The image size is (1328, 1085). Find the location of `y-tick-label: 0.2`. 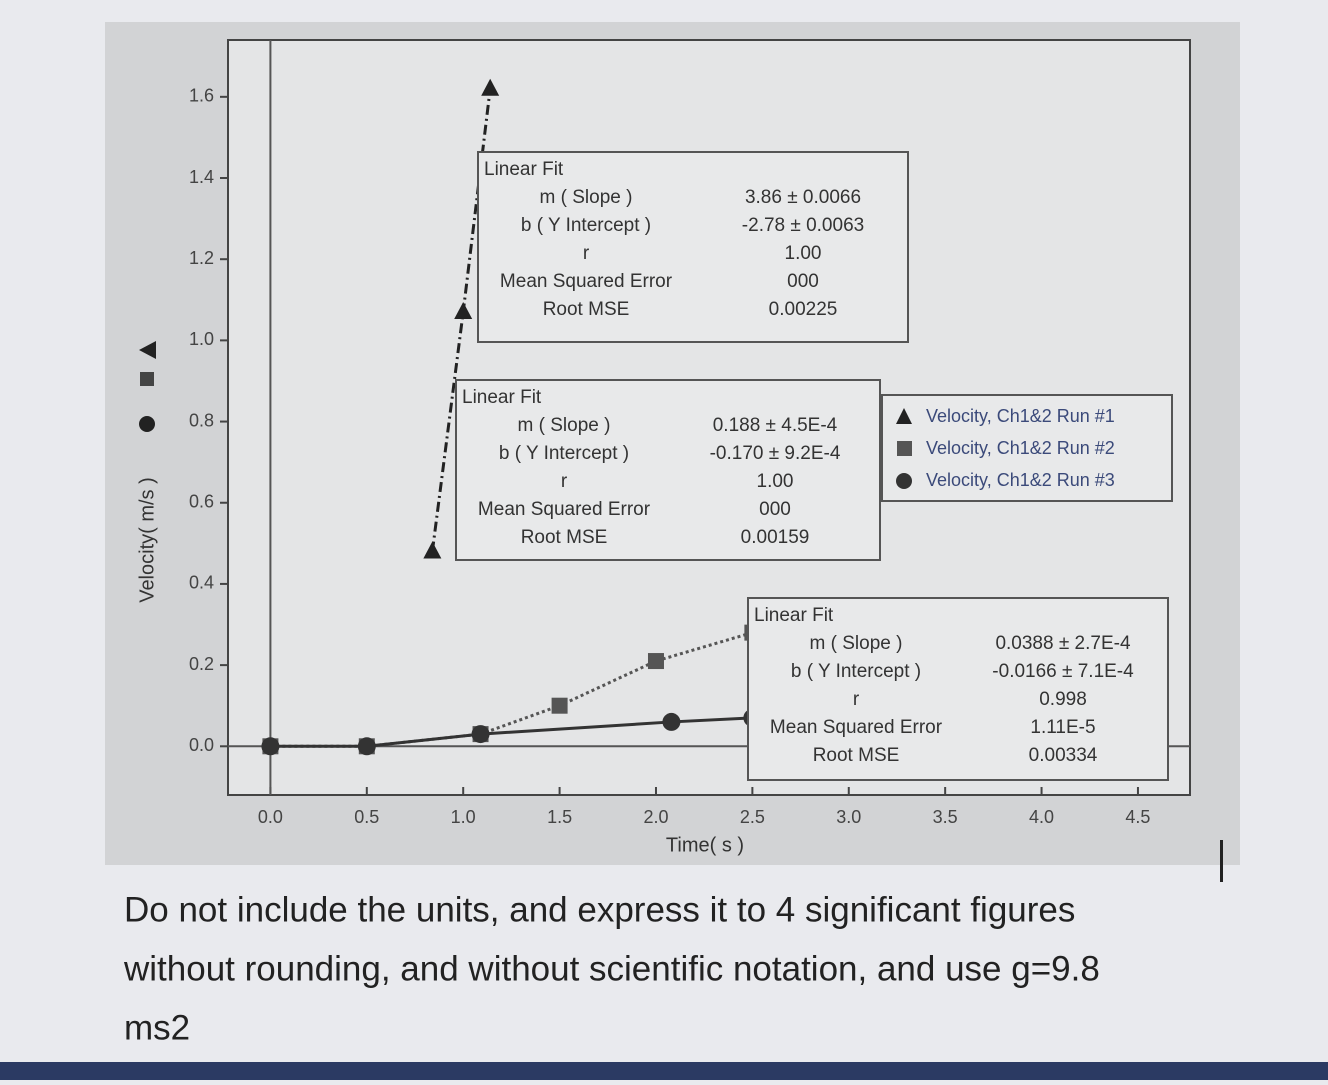

y-tick-label: 0.2 is located at coordinates (201, 664).